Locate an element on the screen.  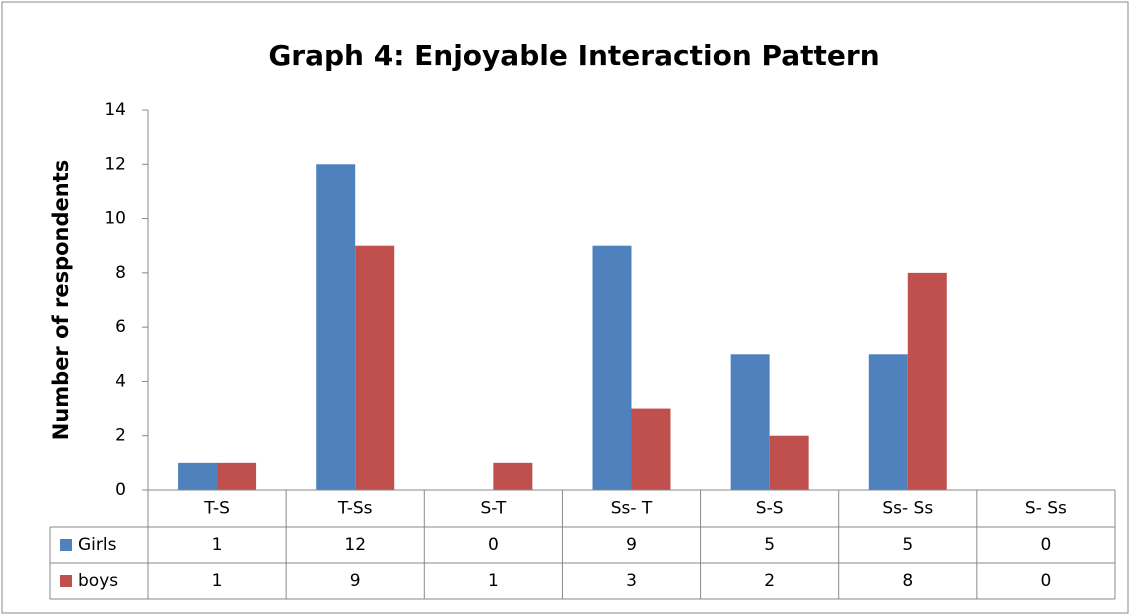
y-tick-label: 10 is located at coordinates (115, 219).